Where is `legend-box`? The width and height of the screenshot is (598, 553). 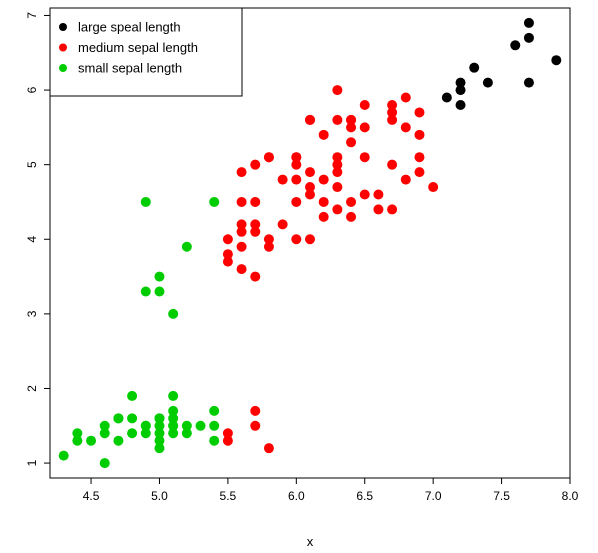 legend-box is located at coordinates (146, 52).